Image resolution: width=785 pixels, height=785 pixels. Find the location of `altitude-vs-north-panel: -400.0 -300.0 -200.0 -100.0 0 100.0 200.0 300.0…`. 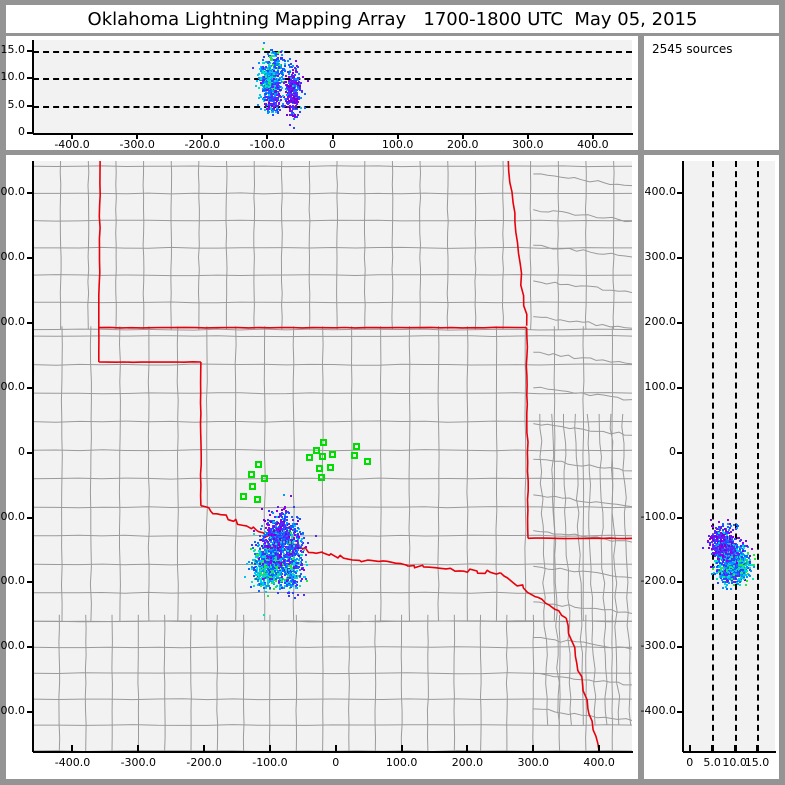

altitude-vs-north-panel: -400.0 -300.0 -200.0 -100.0 0 100.0 200.0 300.0… is located at coordinates (710, 467).